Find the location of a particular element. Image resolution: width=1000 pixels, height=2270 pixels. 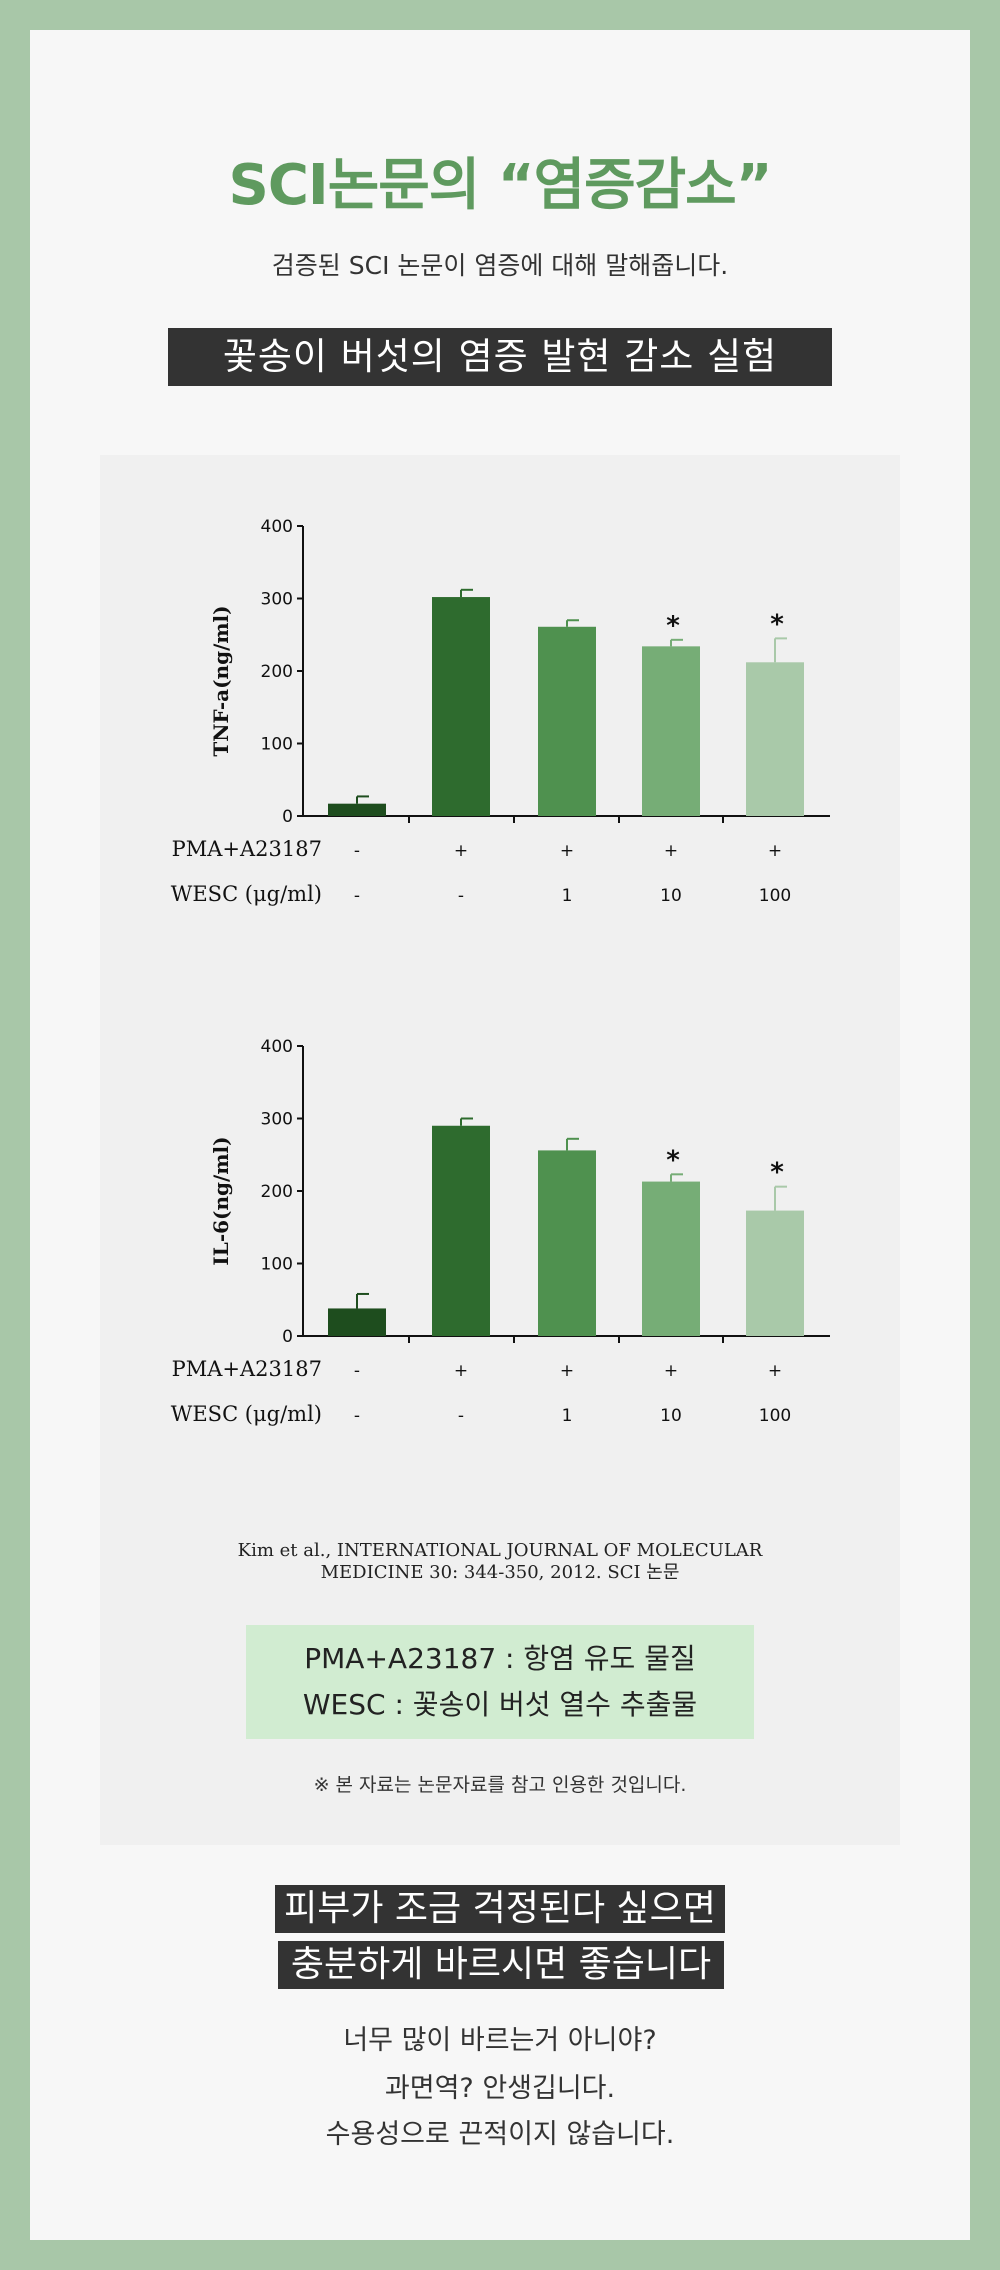

tnf-row-label: WESC (μg/ml) is located at coordinates (246, 894).